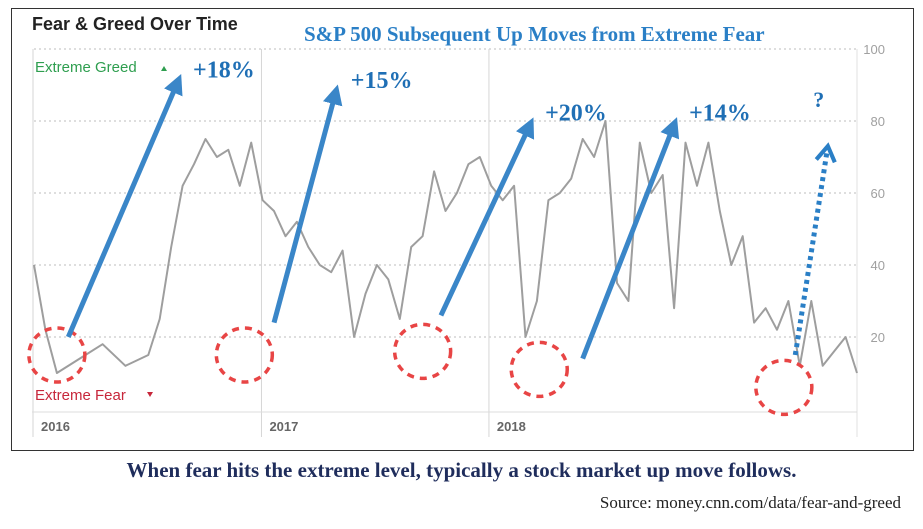  Describe the element at coordinates (874, 49) in the screenshot. I see `y-tick-label: 100` at that location.